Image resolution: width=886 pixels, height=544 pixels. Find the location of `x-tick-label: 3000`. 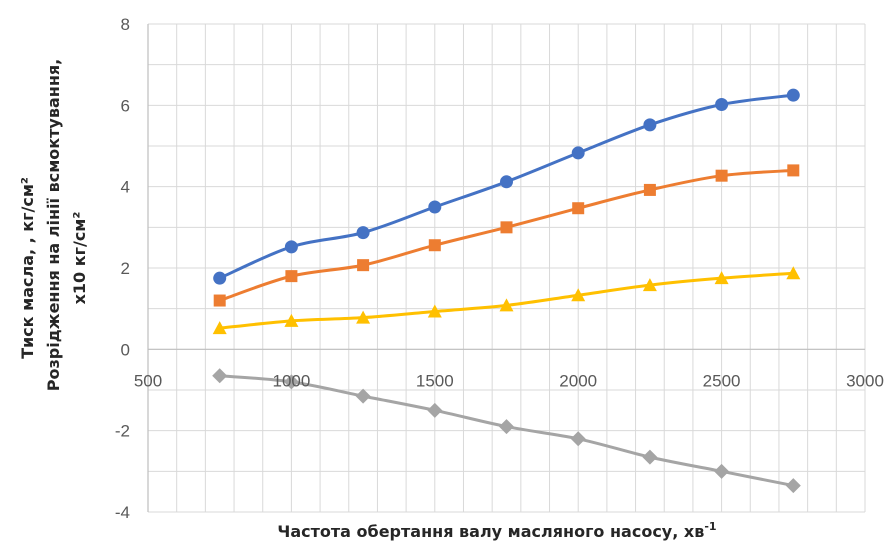

x-tick-label: 3000 is located at coordinates (865, 380).